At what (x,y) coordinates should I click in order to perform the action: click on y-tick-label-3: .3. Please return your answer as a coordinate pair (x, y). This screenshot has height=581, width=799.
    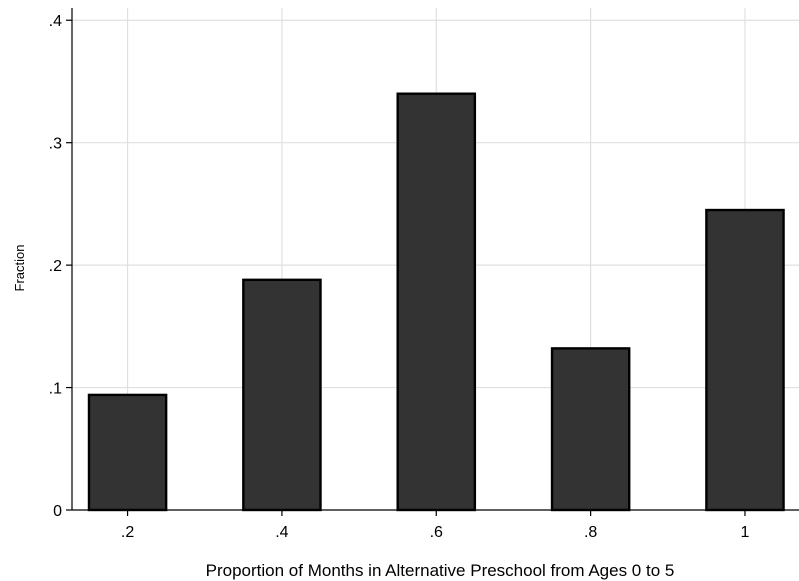
    Looking at the image, I should click on (55, 144).